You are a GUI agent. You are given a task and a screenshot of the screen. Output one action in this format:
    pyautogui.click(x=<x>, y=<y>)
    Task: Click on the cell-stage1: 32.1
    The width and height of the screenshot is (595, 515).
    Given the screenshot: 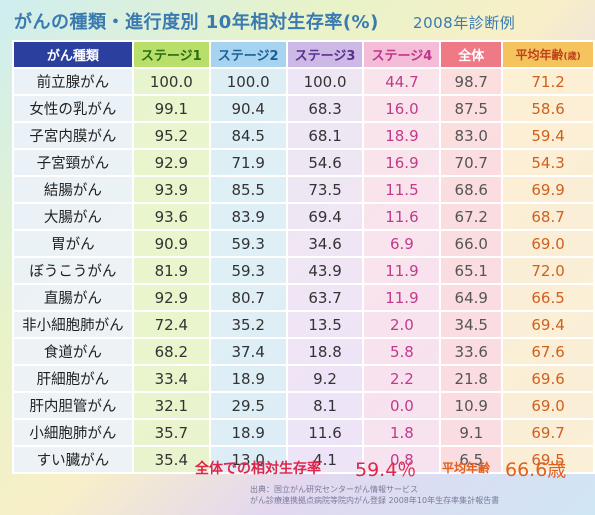 What is the action you would take?
    pyautogui.click(x=171, y=405)
    